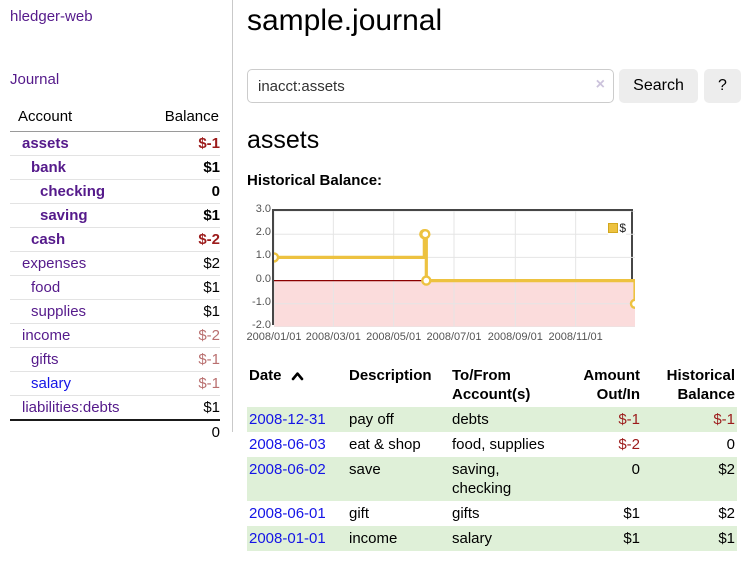 This screenshot has height=582, width=742. I want to click on account-link: liabilities:debts, so click(71, 407).